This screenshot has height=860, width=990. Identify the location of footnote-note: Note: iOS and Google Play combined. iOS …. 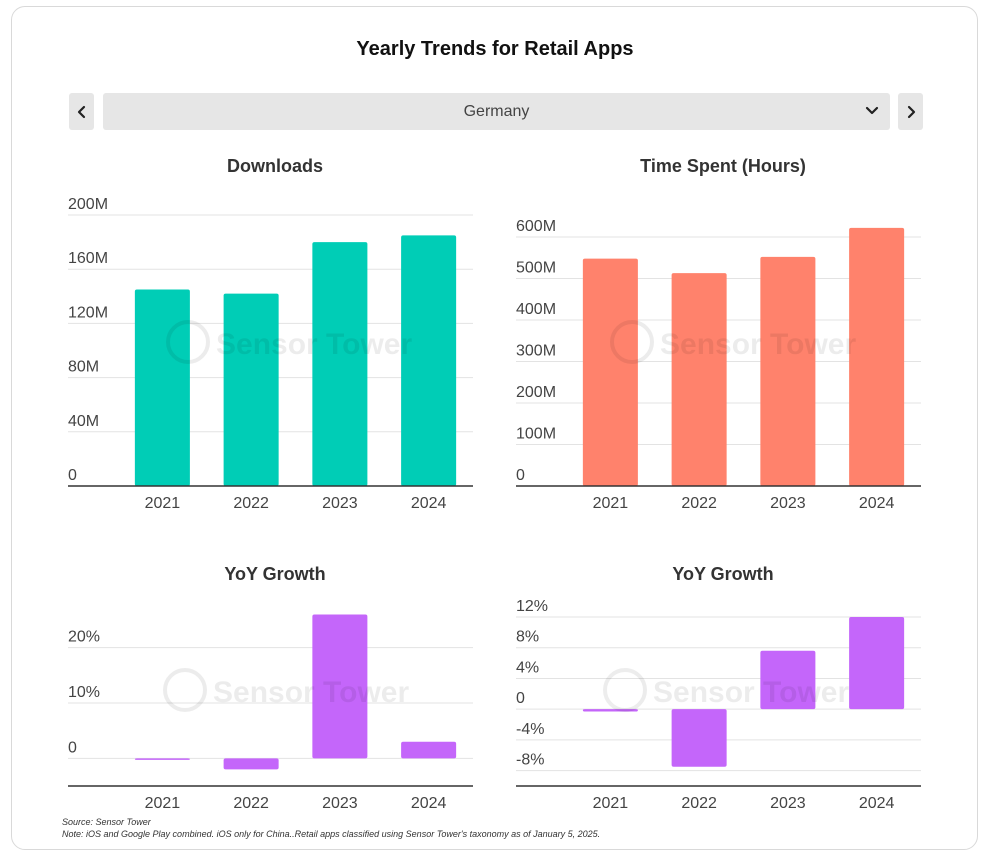
(331, 834).